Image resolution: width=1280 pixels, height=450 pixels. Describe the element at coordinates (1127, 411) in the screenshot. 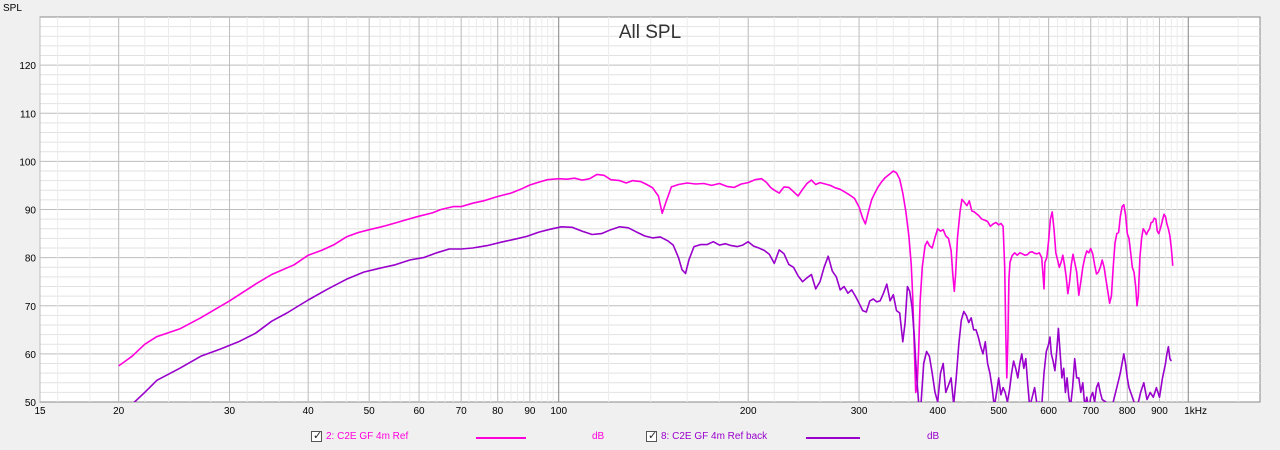

I see `x-tick-label: 800` at that location.